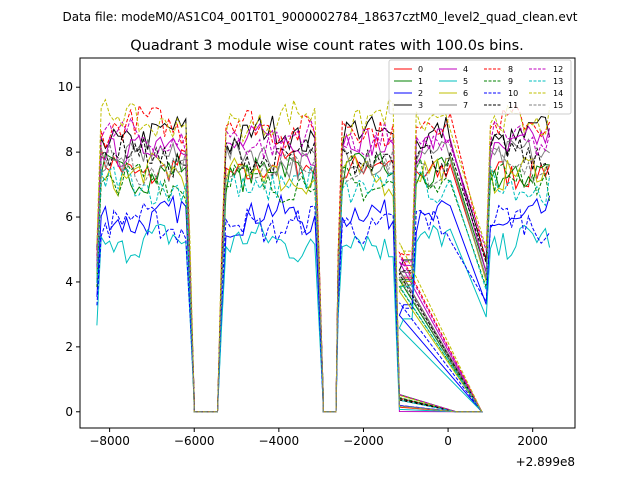  I want to click on y-tick-label: 4, so click(69, 282).